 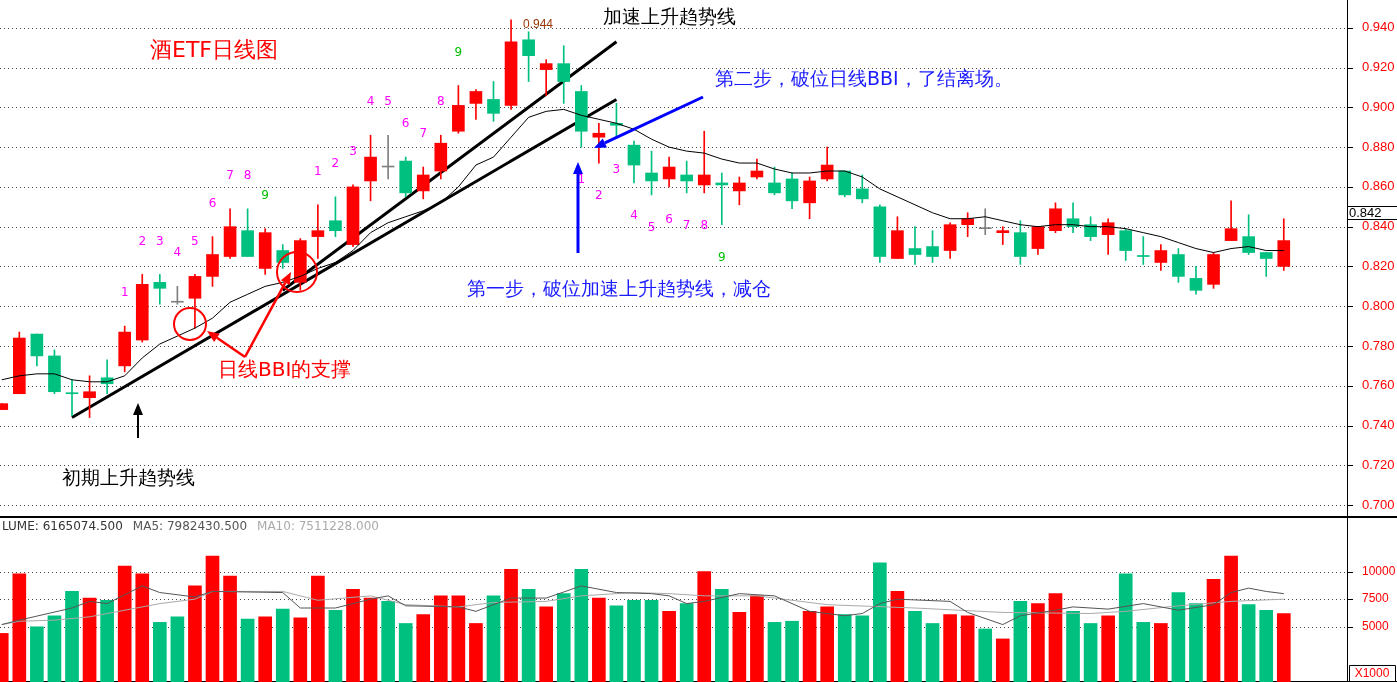 What do you see at coordinates (62, 526) in the screenshot?
I see `chart-title: LUME: 6165074.500` at bounding box center [62, 526].